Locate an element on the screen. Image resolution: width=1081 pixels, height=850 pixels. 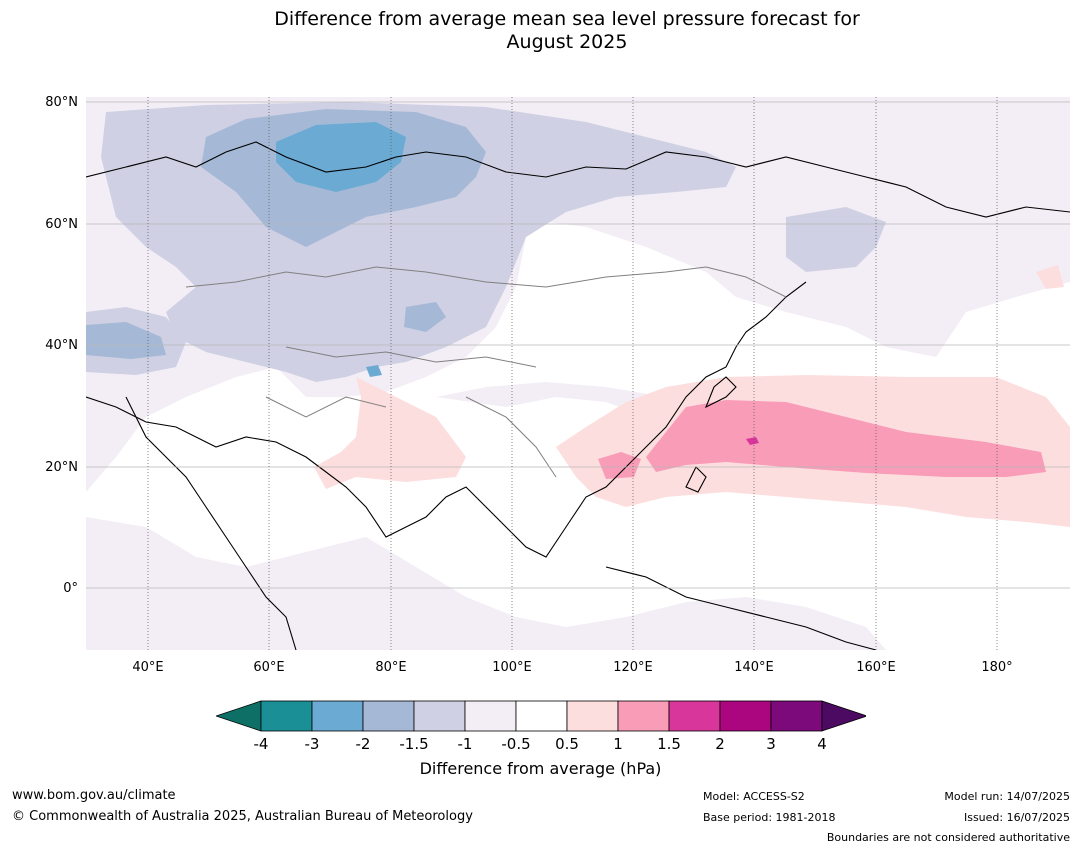
colorbar-tick-label: -1 is located at coordinates (465, 744).